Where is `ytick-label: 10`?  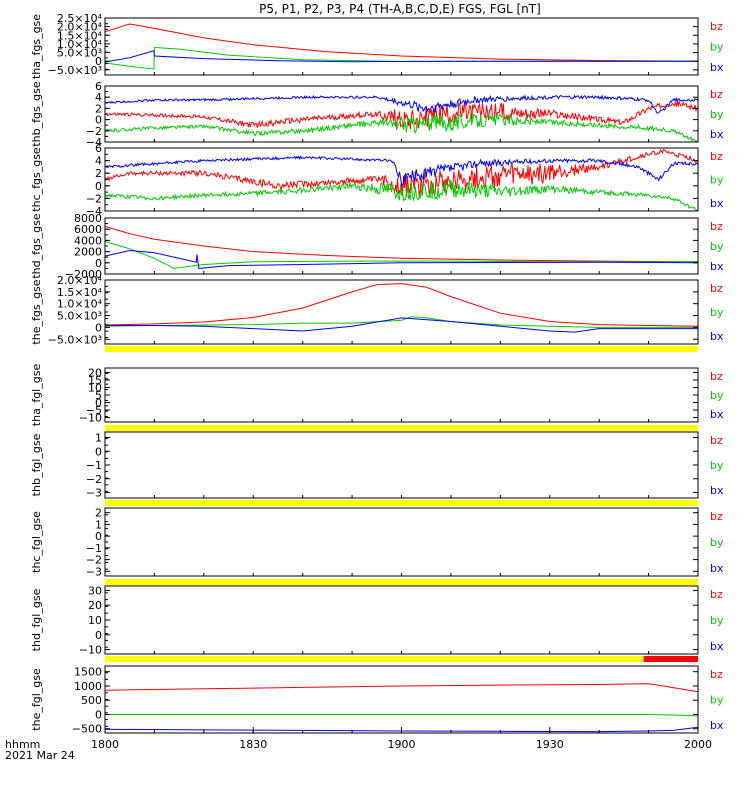 ytick-label: 10 is located at coordinates (95, 620).